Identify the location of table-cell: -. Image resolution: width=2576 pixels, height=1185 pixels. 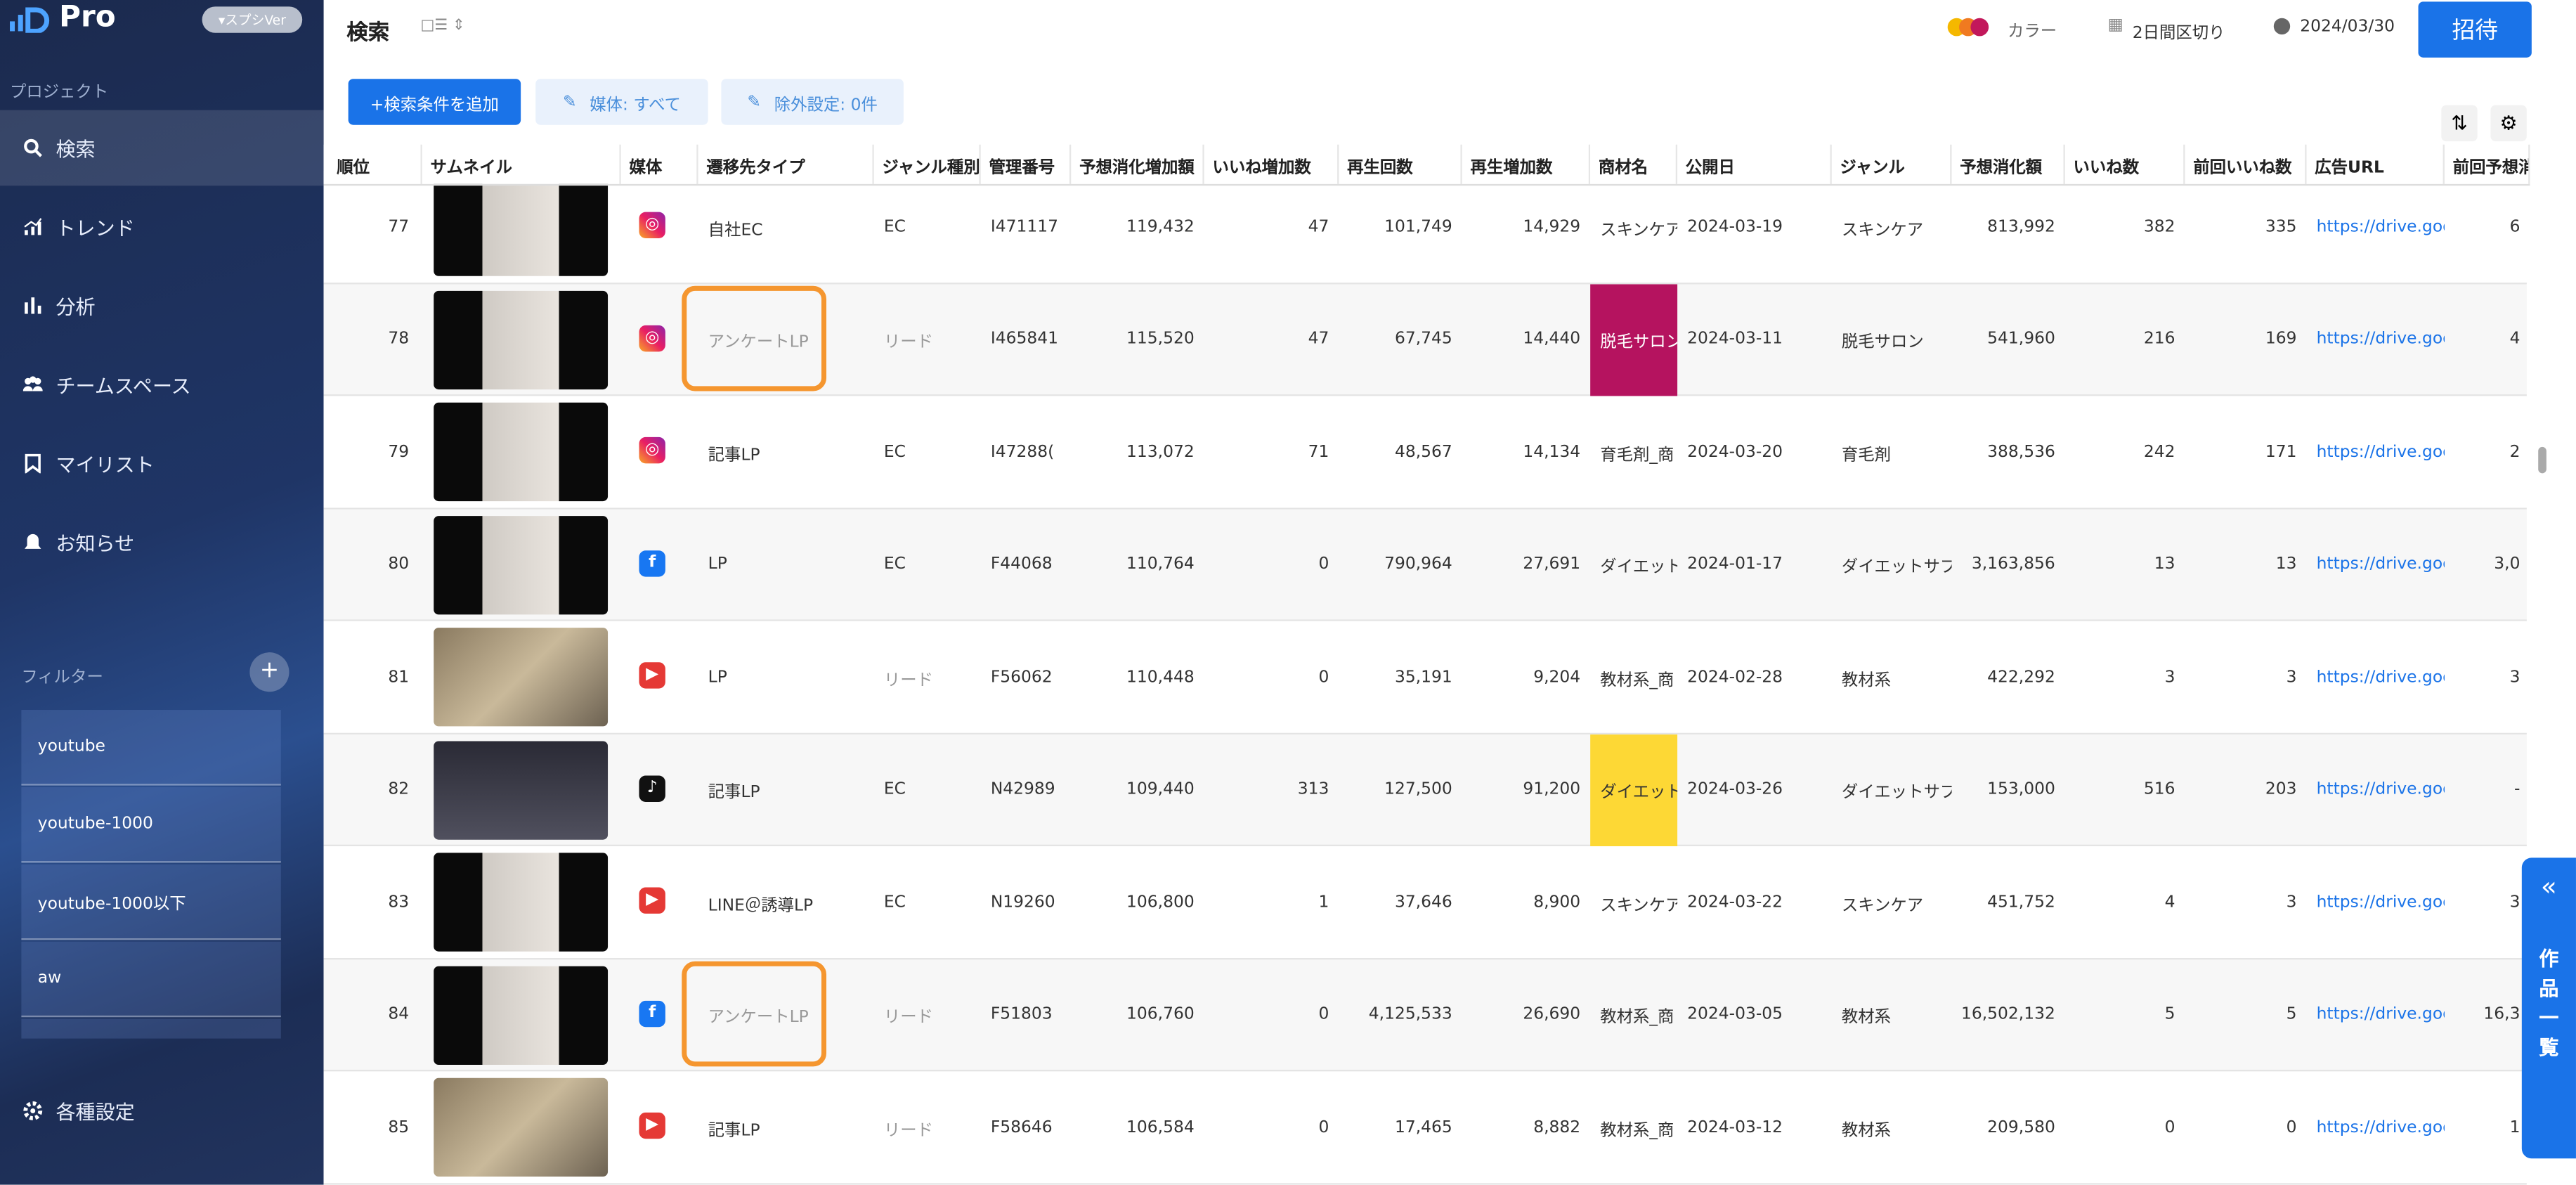
(2517, 790).